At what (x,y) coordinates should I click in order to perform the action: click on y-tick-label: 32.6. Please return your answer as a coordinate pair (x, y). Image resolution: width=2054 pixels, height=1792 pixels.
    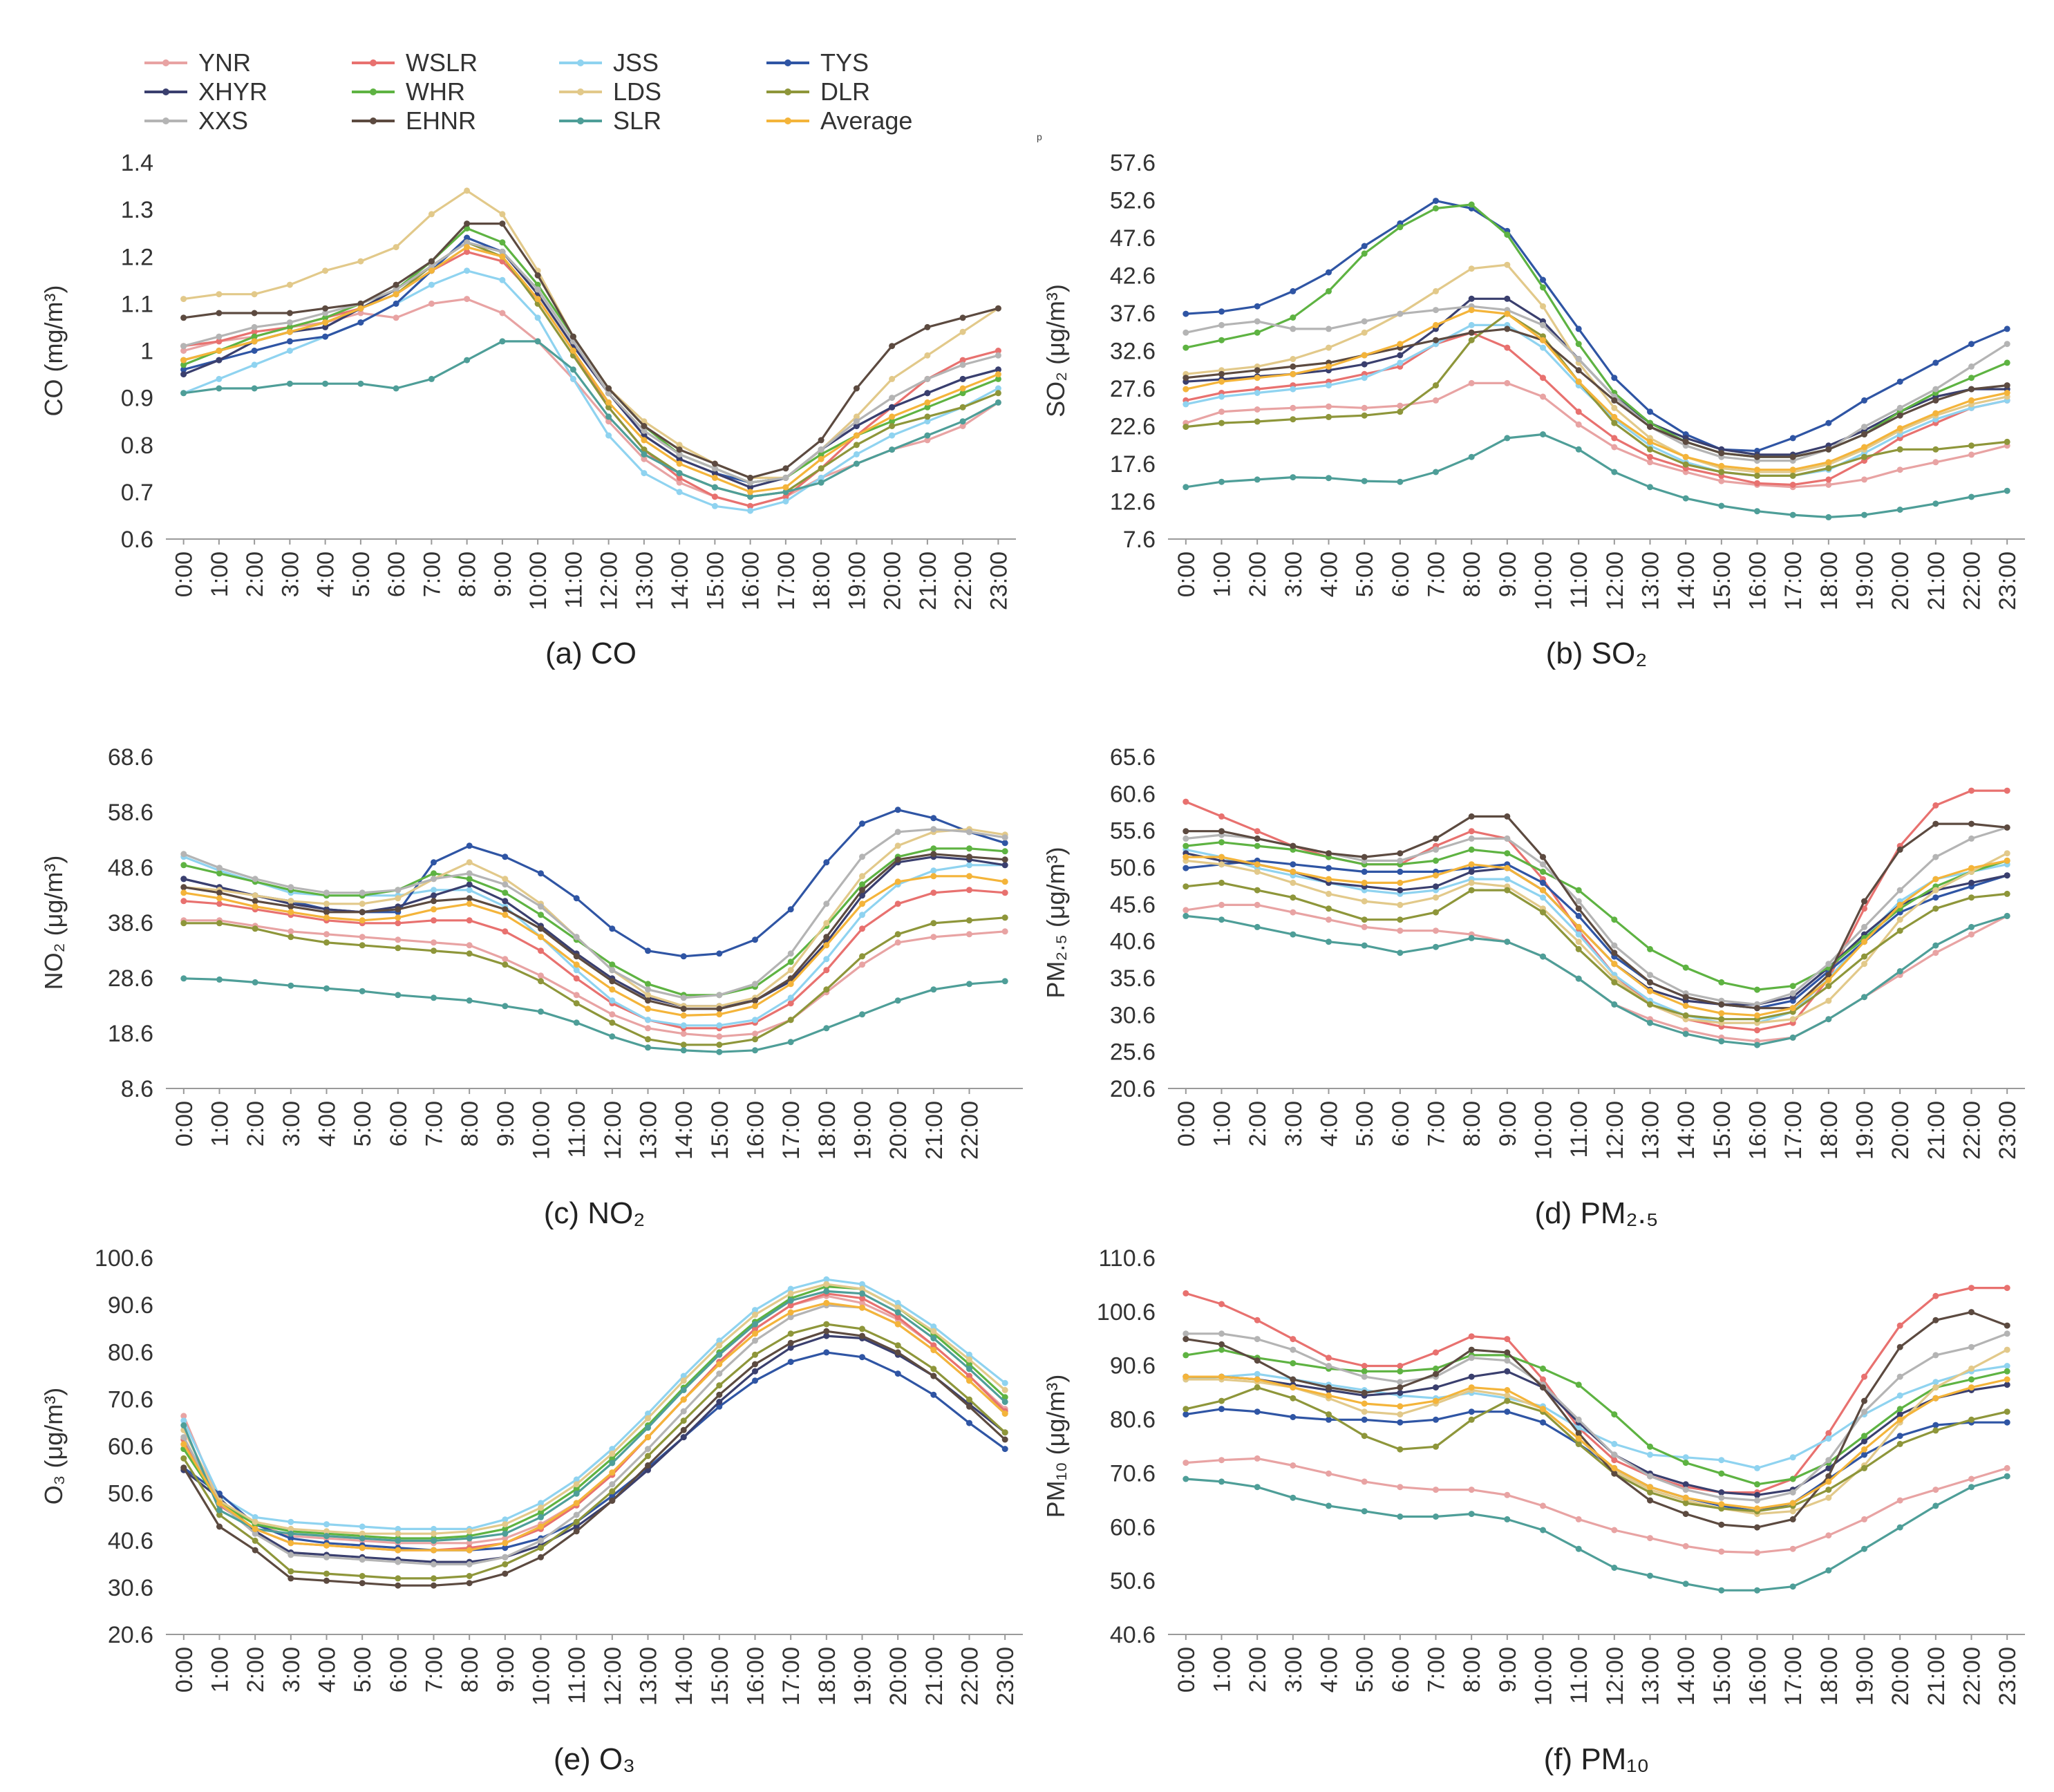
    Looking at the image, I should click on (1133, 352).